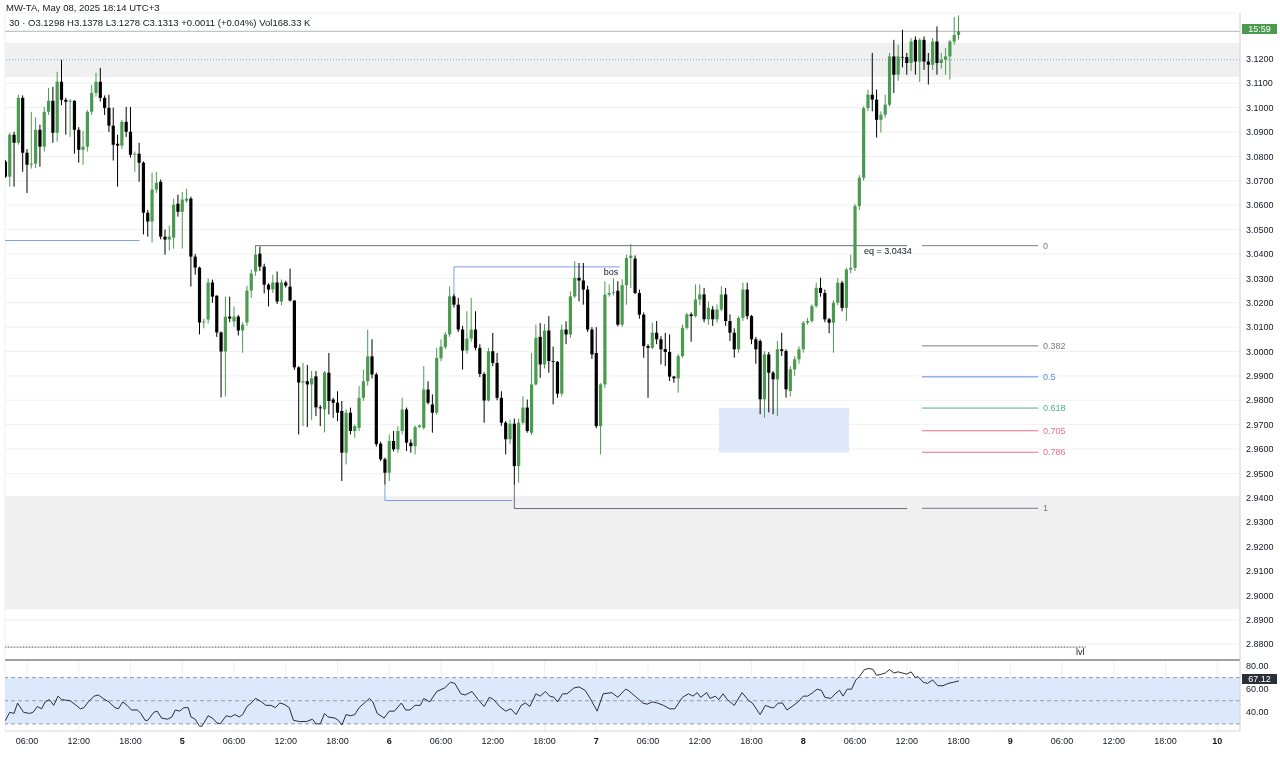 This screenshot has height=765, width=1280. I want to click on series-label: 0.705, so click(1054, 430).